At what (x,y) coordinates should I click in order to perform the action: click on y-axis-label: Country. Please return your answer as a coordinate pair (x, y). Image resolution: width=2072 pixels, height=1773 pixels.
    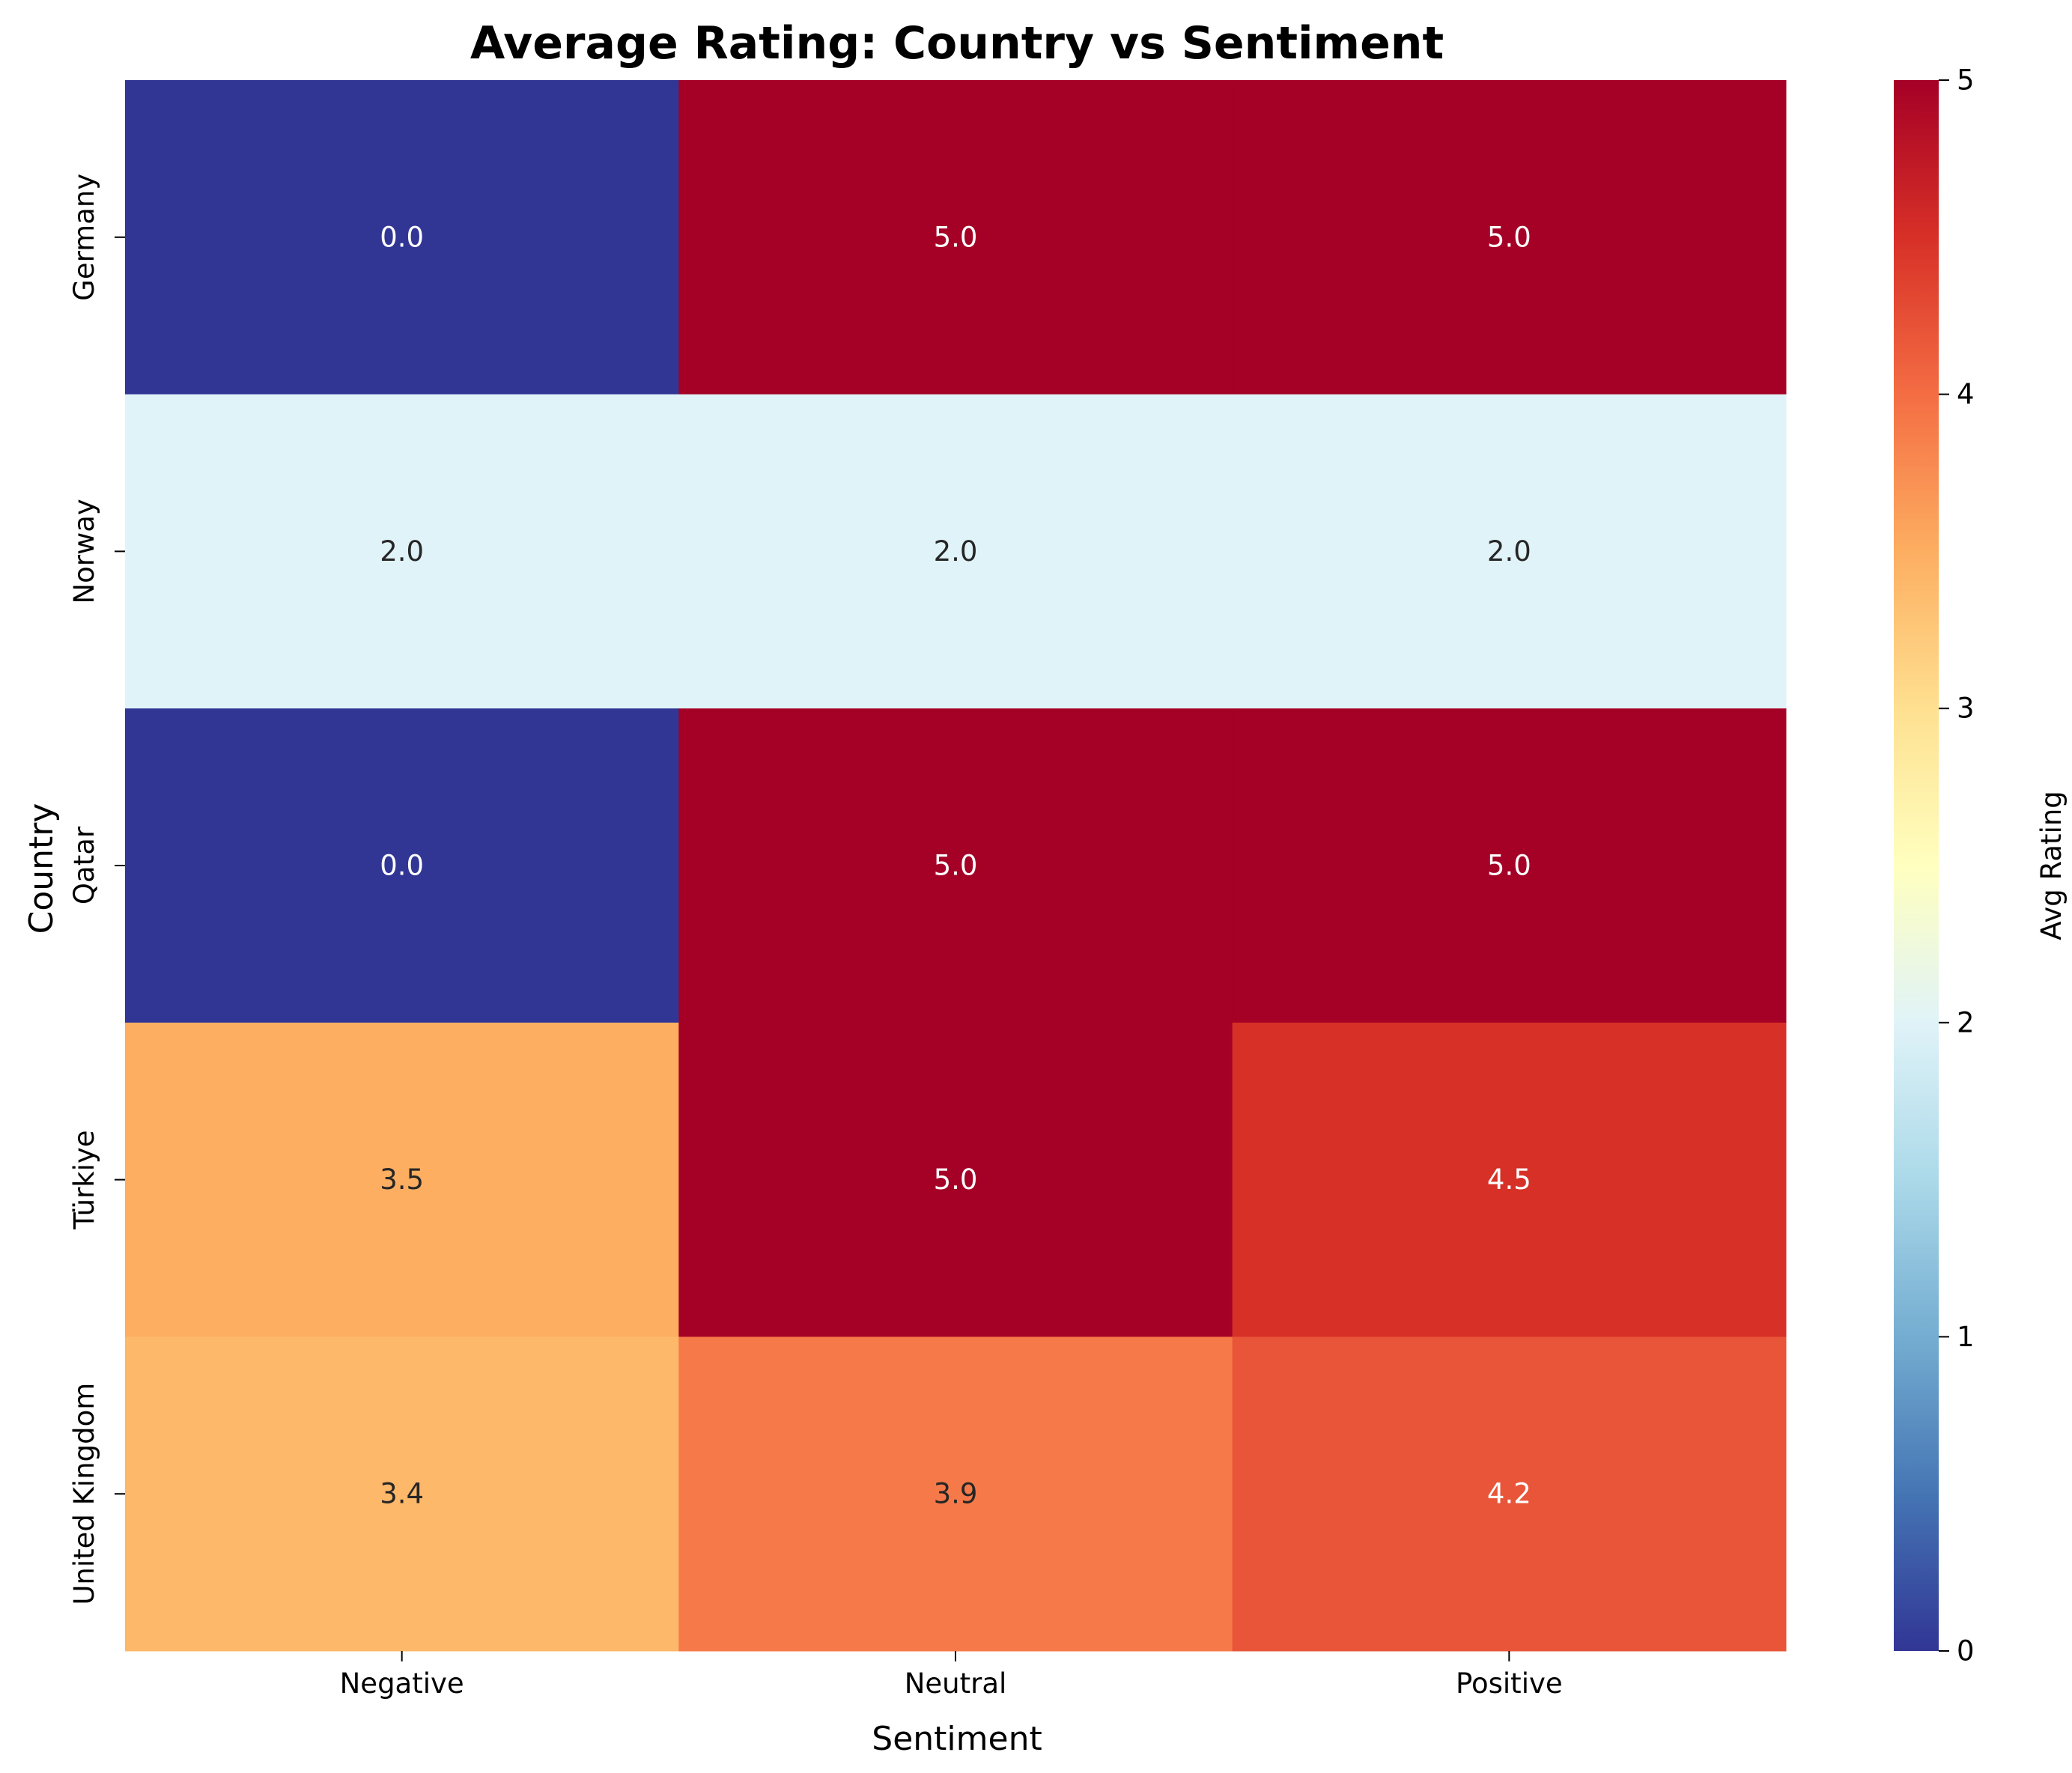
    Looking at the image, I should click on (41, 868).